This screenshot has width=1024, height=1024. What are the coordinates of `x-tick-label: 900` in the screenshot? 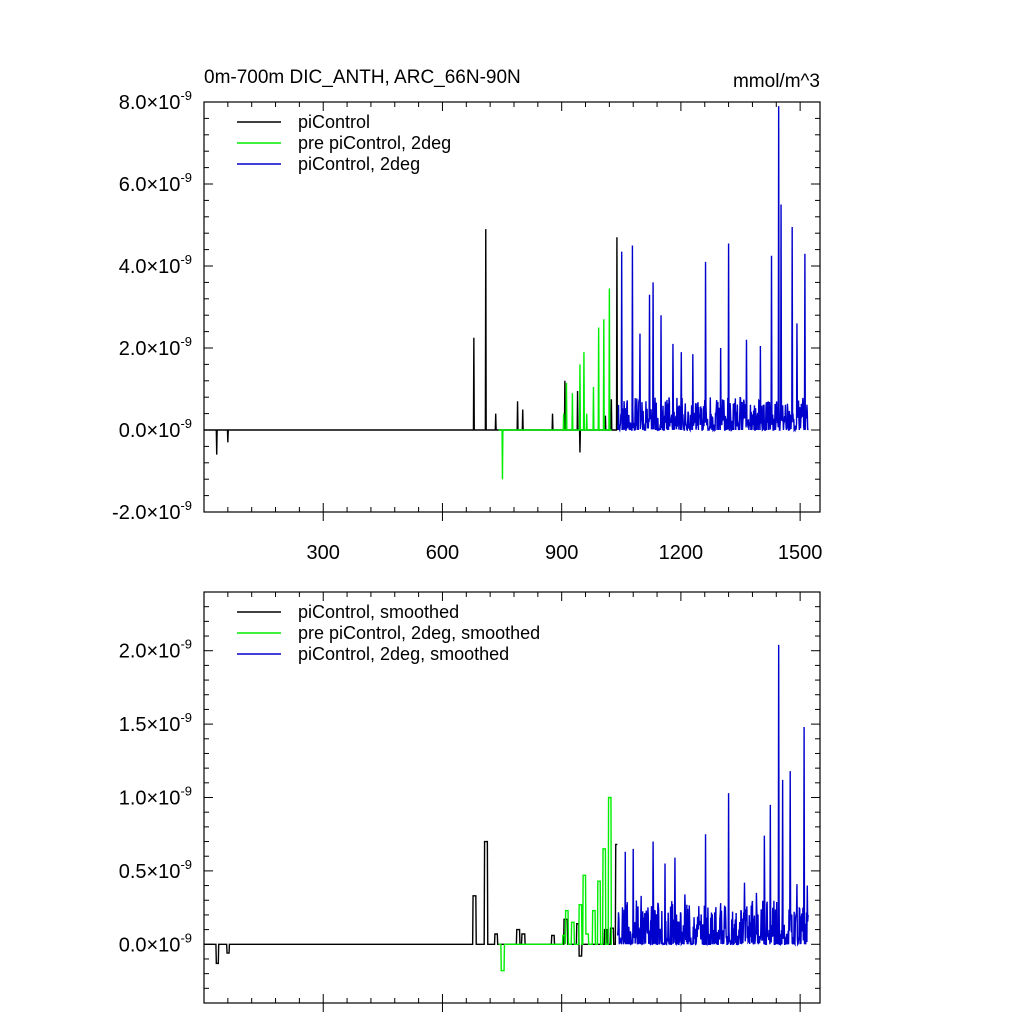 It's located at (561, 553).